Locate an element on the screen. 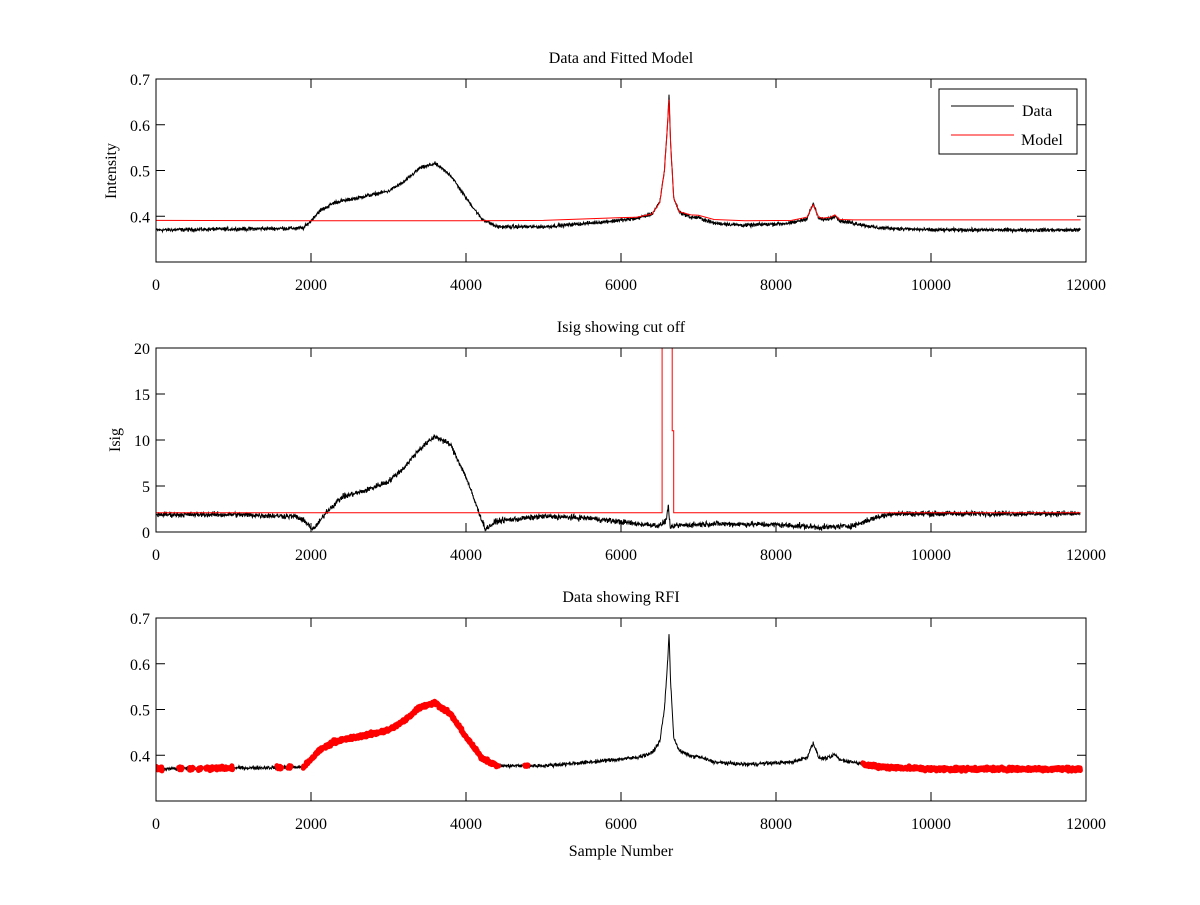 This screenshot has width=1200, height=905. x-axis-label: Sample Number is located at coordinates (621, 851).